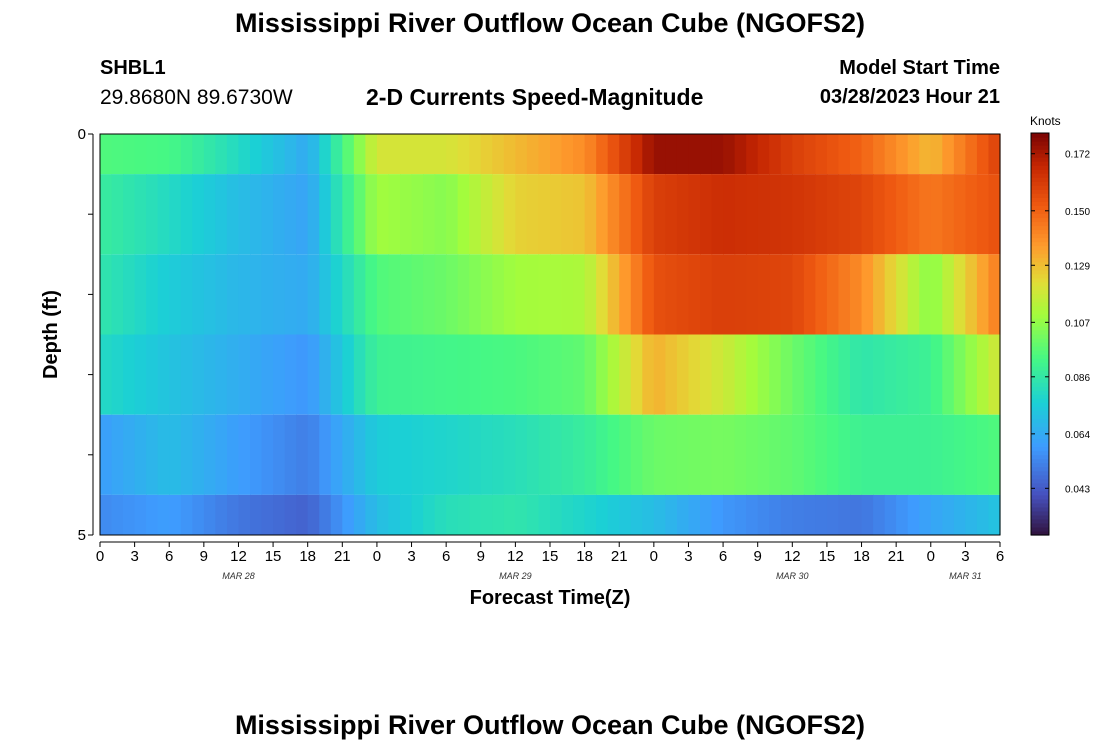 Image resolution: width=1100 pixels, height=750 pixels. What do you see at coordinates (965, 576) in the screenshot?
I see `date-label: MAR 31` at bounding box center [965, 576].